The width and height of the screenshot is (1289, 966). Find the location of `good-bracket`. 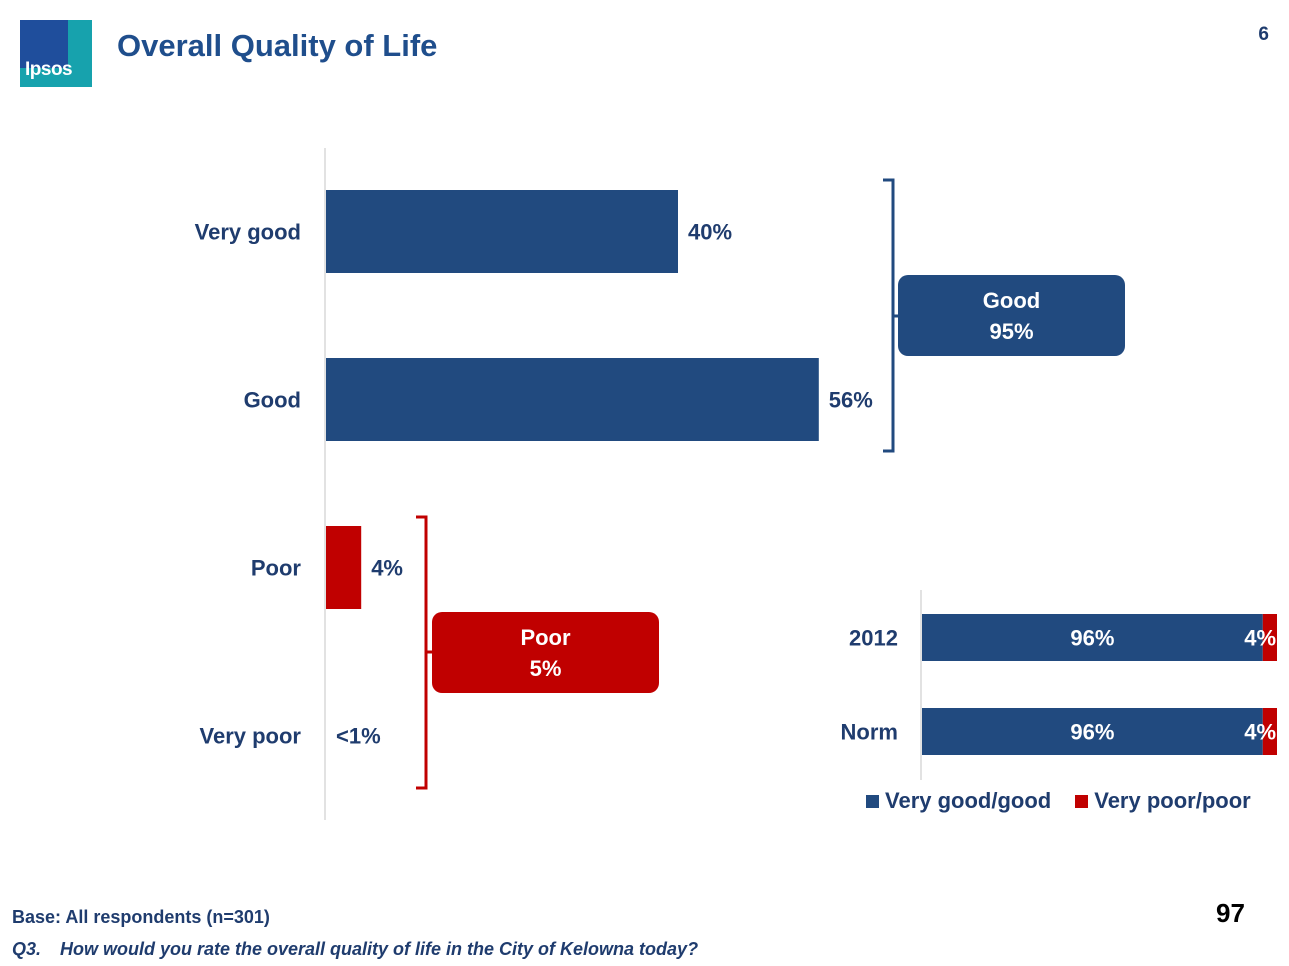

good-bracket is located at coordinates (889, 315).